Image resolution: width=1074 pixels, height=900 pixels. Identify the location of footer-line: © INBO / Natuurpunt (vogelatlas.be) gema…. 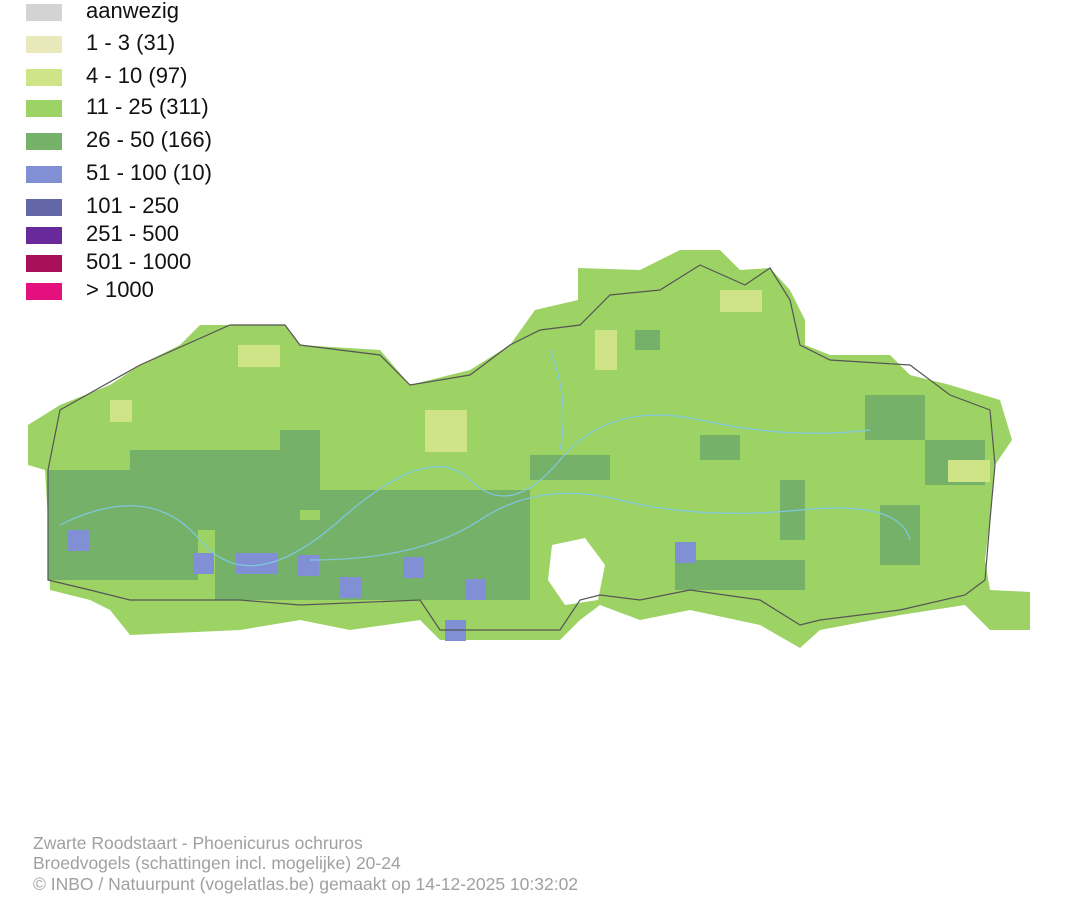
(305, 884).